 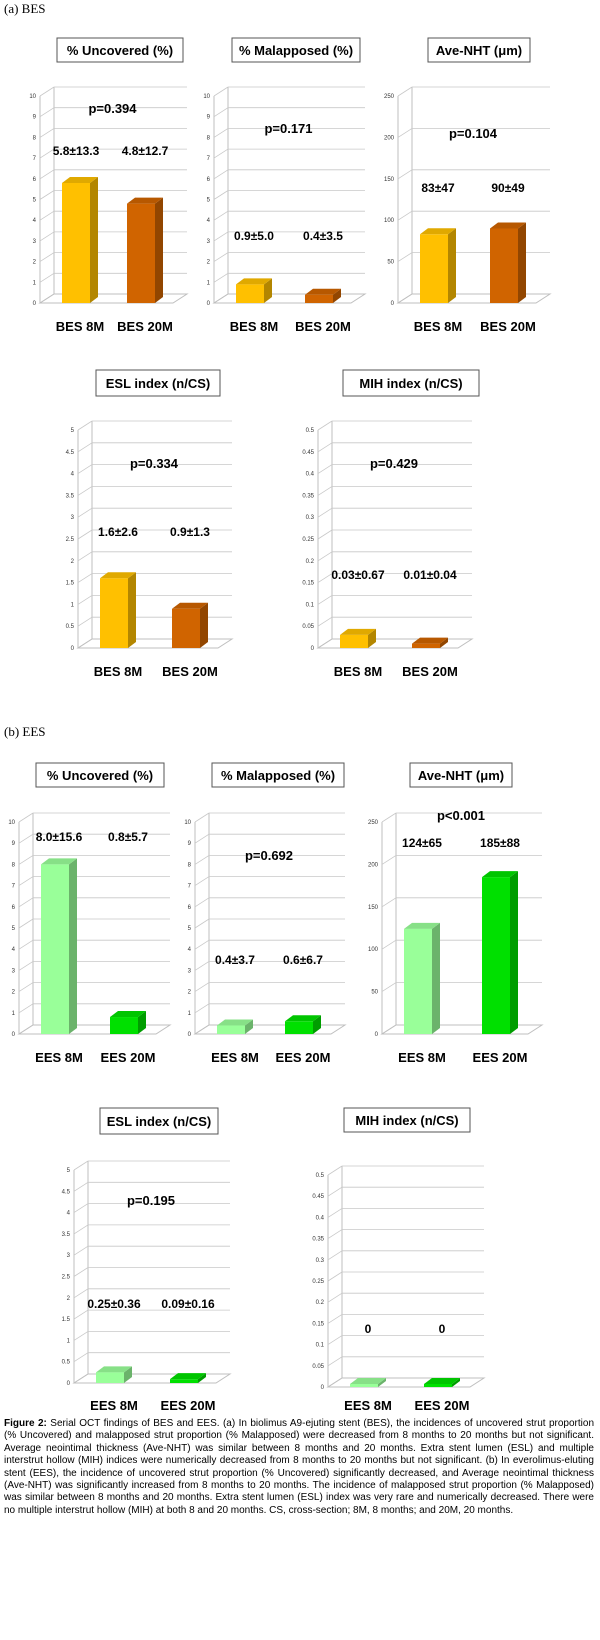 What do you see at coordinates (25, 1423) in the screenshot?
I see `caption-label: Figure 2:` at bounding box center [25, 1423].